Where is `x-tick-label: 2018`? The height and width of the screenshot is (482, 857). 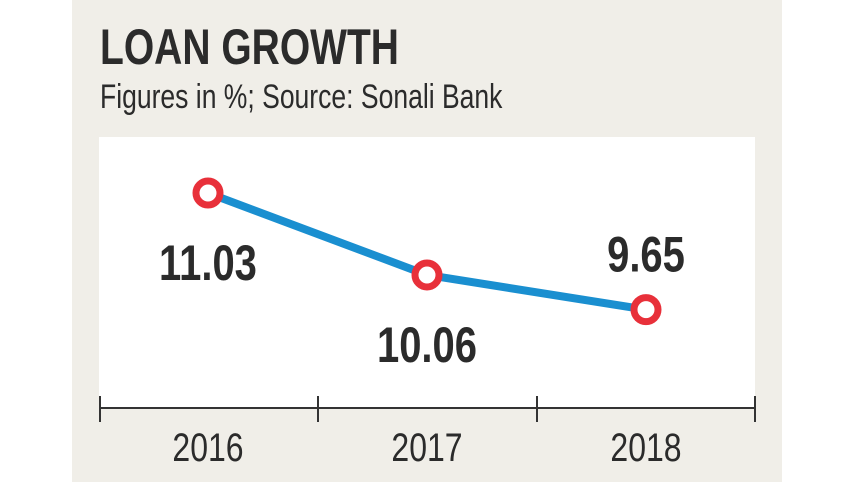 x-tick-label: 2018 is located at coordinates (645, 447).